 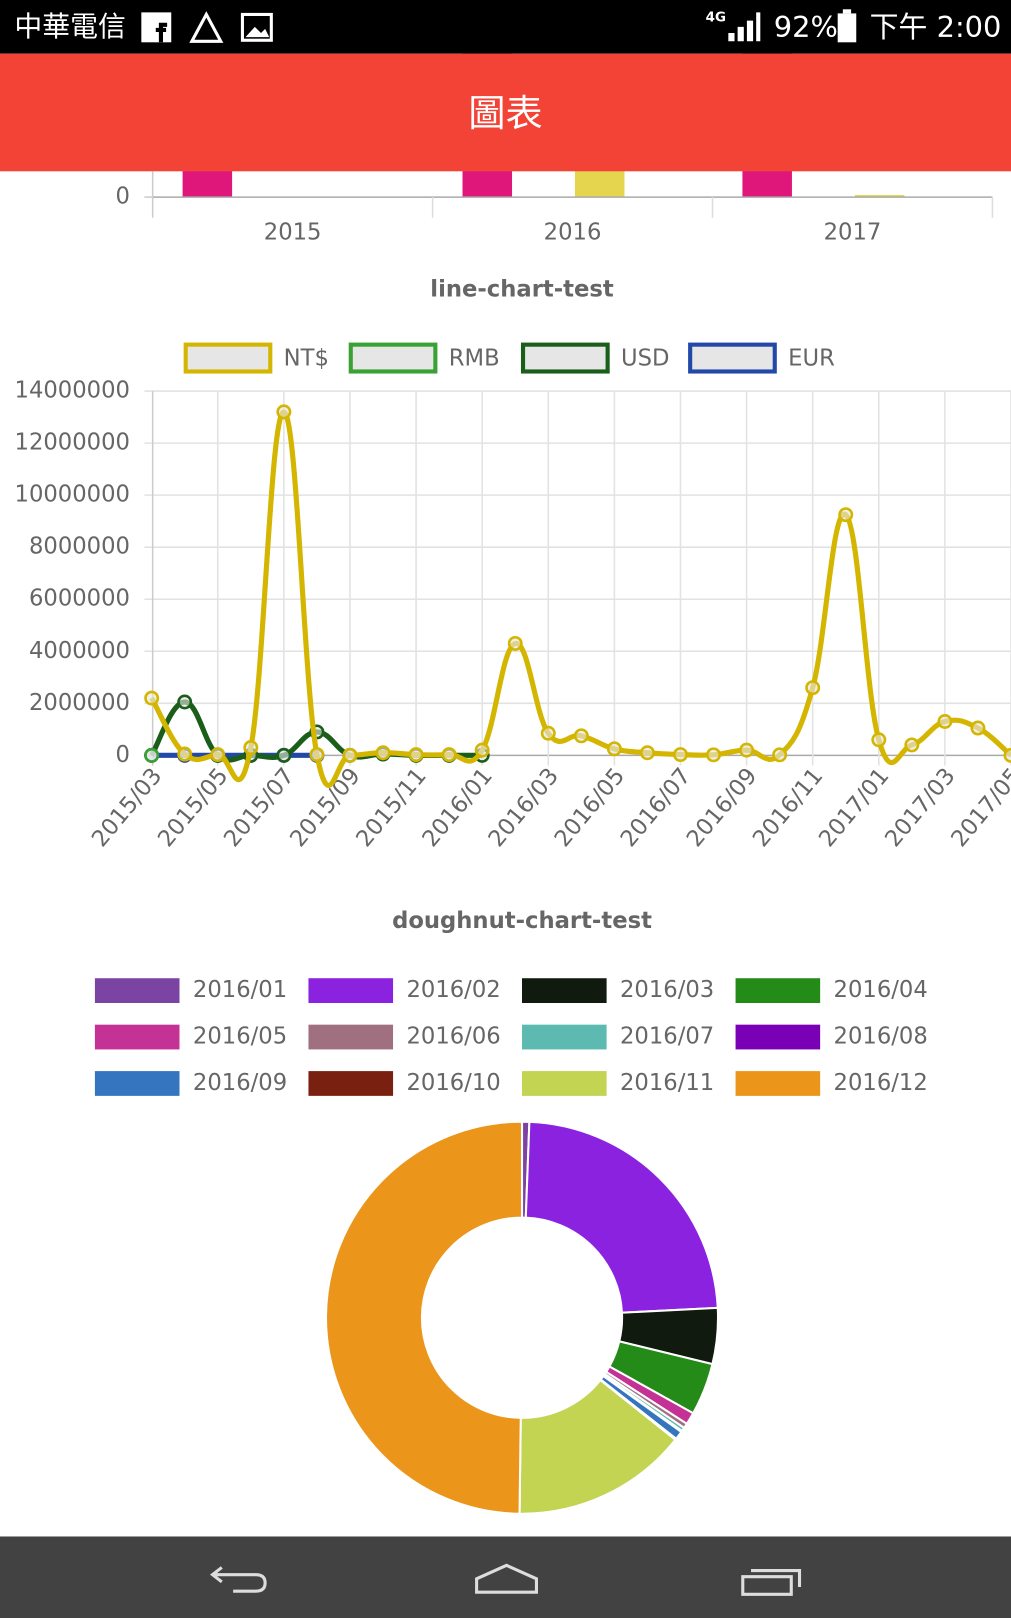 I want to click on facebook-icon, so click(x=156, y=27).